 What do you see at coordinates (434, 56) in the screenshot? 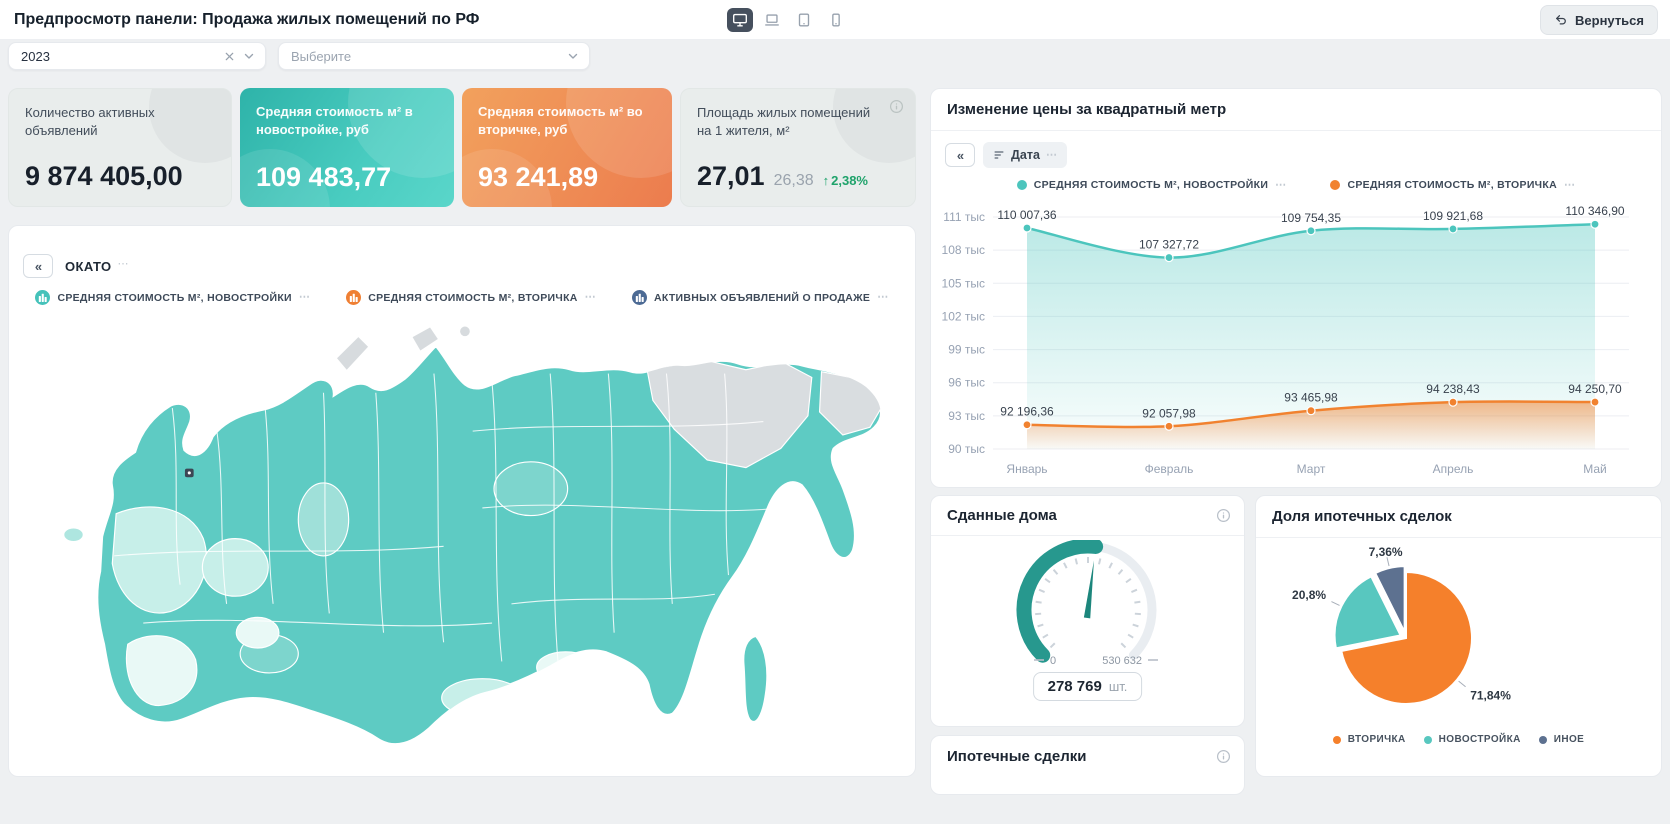
I see `secondary-filter-select: Выберите` at bounding box center [434, 56].